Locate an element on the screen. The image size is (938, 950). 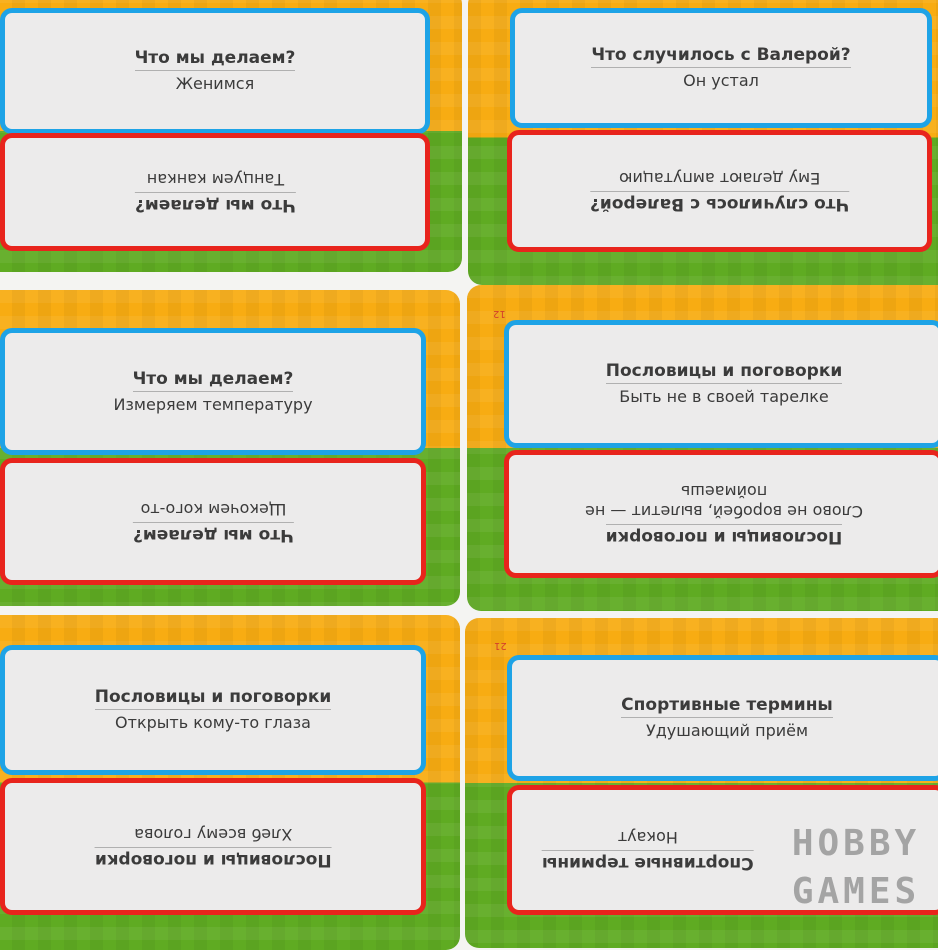
card-phrase: Нокаут is located at coordinates (647, 837).